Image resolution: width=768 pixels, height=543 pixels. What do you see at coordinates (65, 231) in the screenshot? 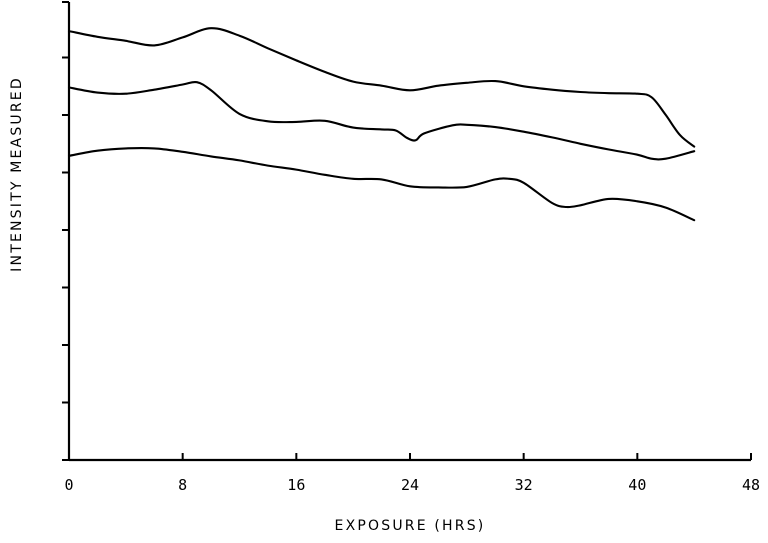
I see `y-axis-ticks` at bounding box center [65, 231].